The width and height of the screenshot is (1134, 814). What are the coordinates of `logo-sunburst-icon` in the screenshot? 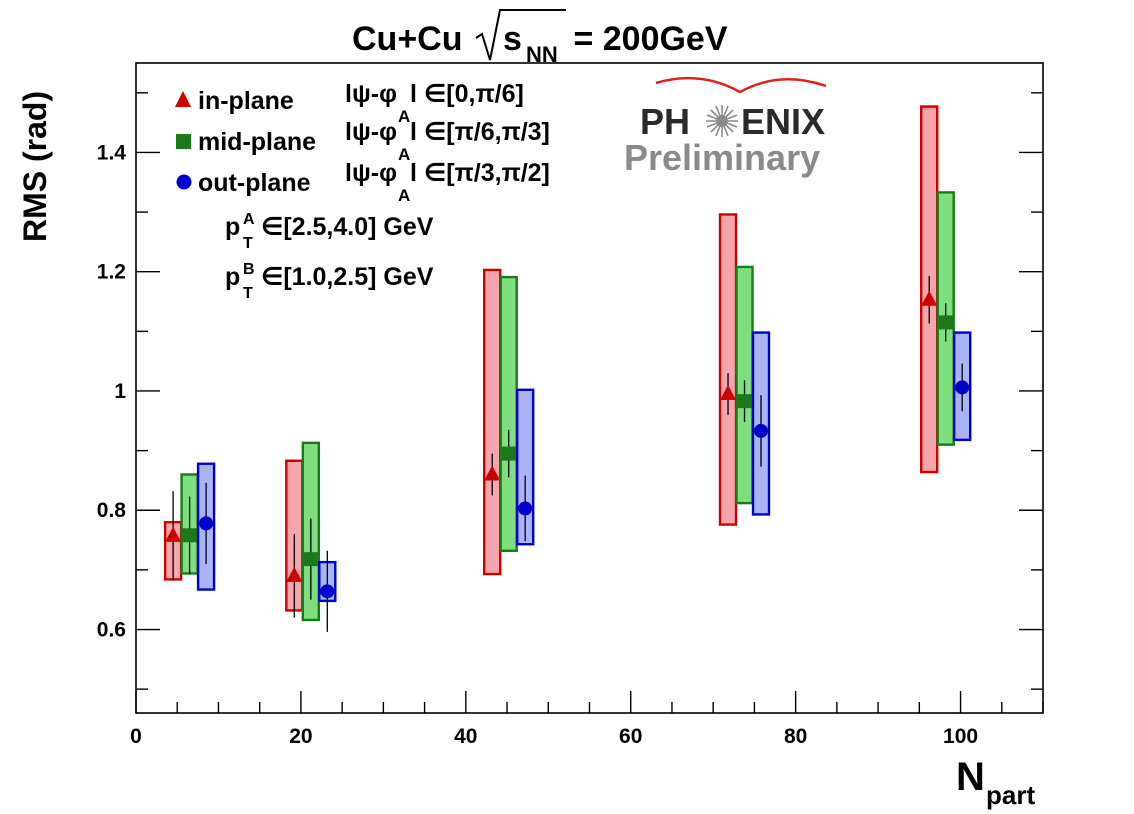 It's located at (722, 121).